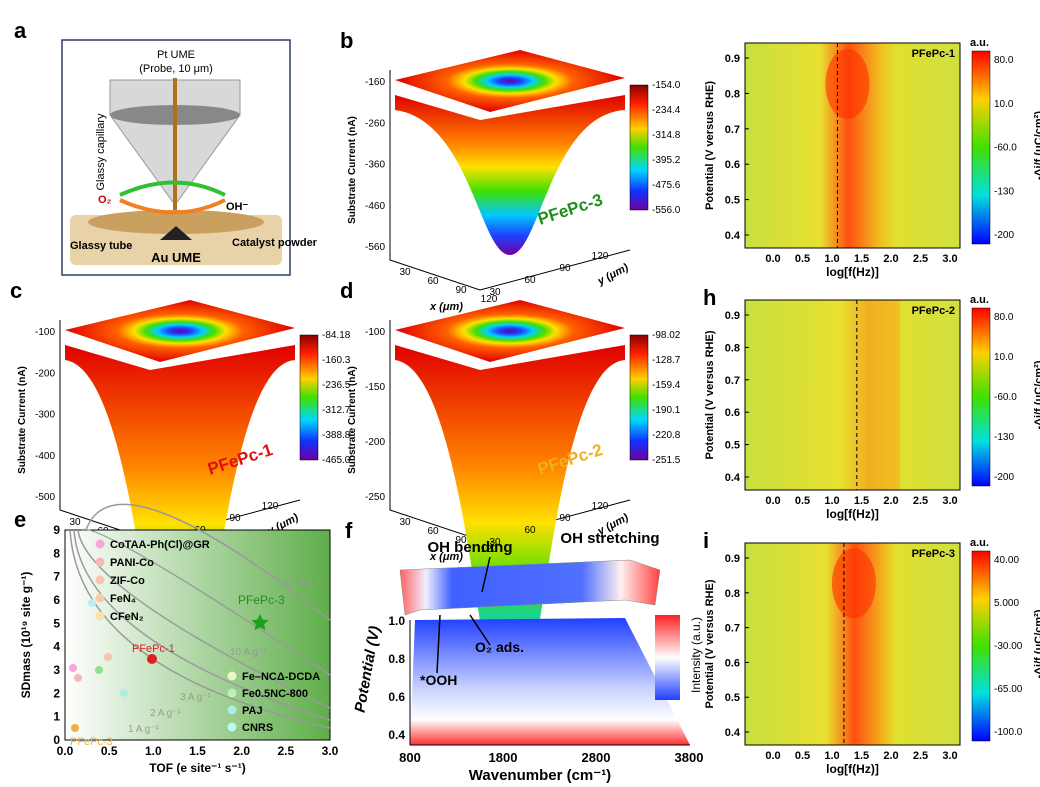 The image size is (1040, 787). What do you see at coordinates (45, 497) in the screenshot?
I see `z-tick-label: -500` at bounding box center [45, 497].